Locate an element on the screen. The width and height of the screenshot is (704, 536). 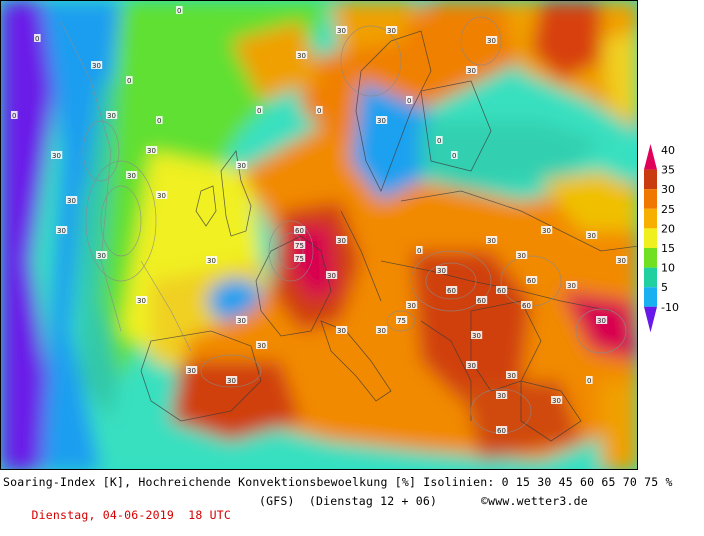
legend-label: 30 is located at coordinates (668, 189).